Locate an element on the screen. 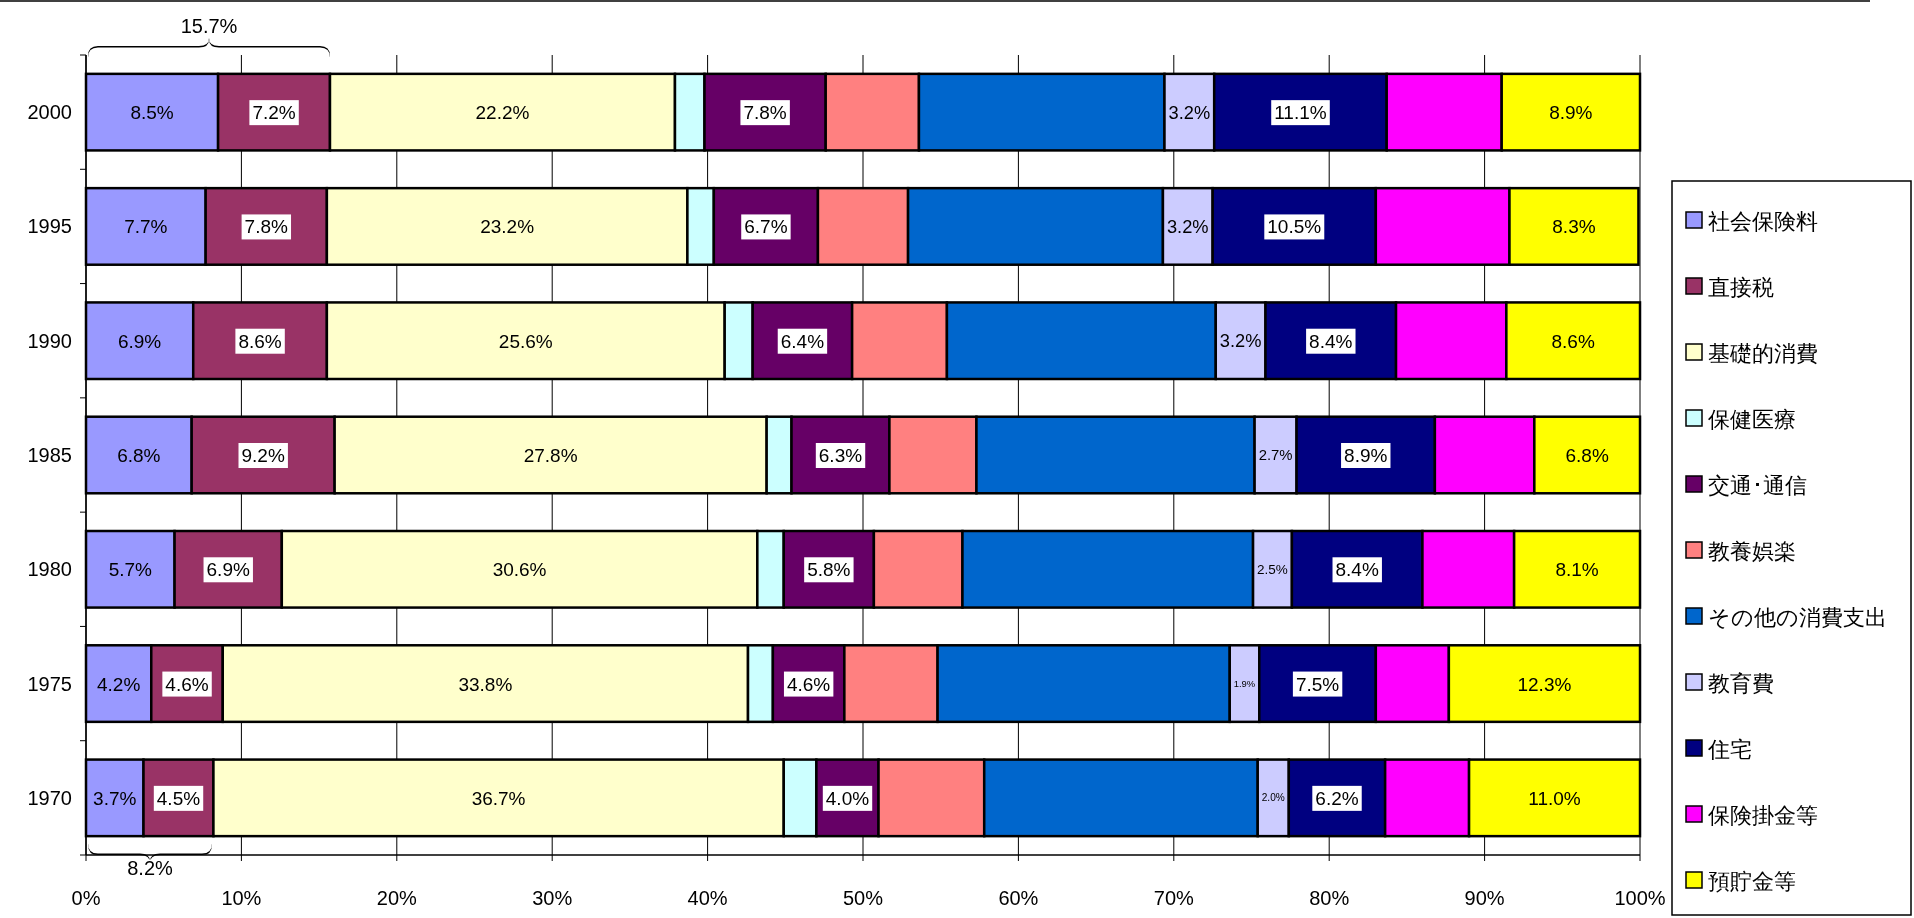  data-label: 4.0% is located at coordinates (847, 798).